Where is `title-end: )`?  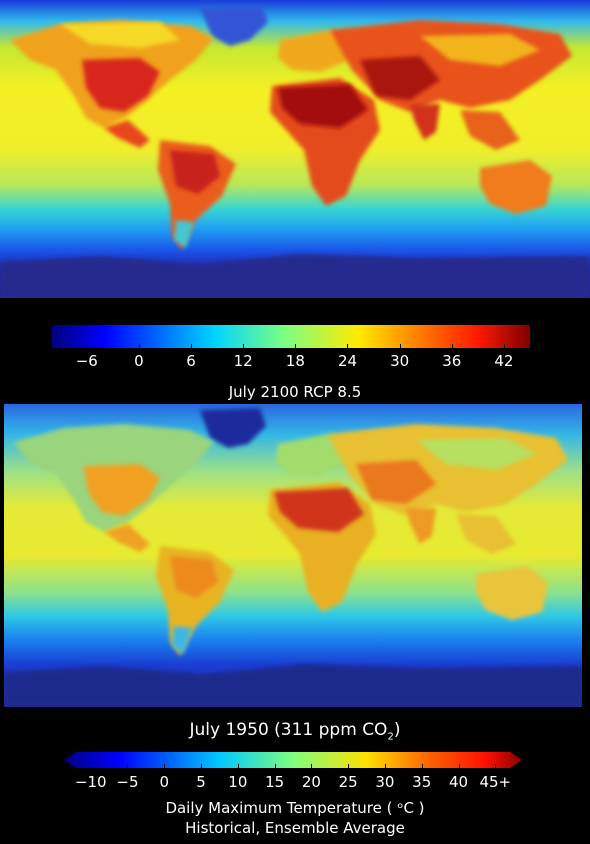
title-end: ) is located at coordinates (397, 730).